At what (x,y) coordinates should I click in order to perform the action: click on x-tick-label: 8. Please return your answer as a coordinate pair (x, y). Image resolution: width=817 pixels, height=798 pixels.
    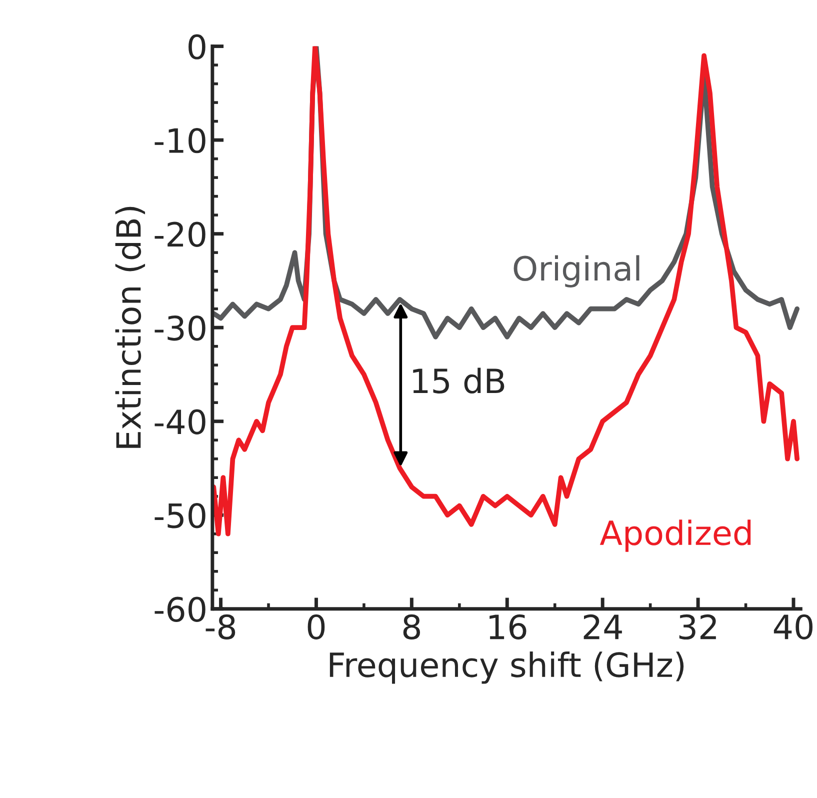
    Looking at the image, I should click on (411, 627).